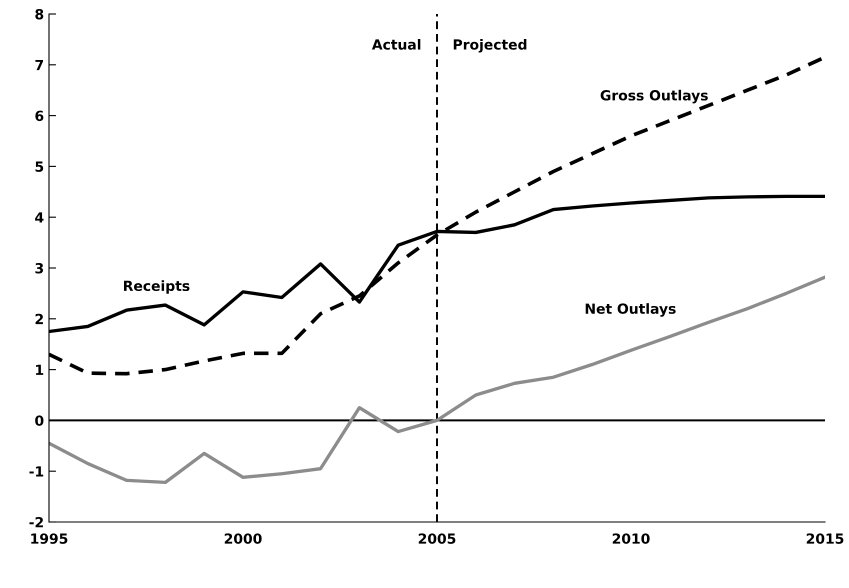  I want to click on y-tick-label: 5, so click(40, 167).